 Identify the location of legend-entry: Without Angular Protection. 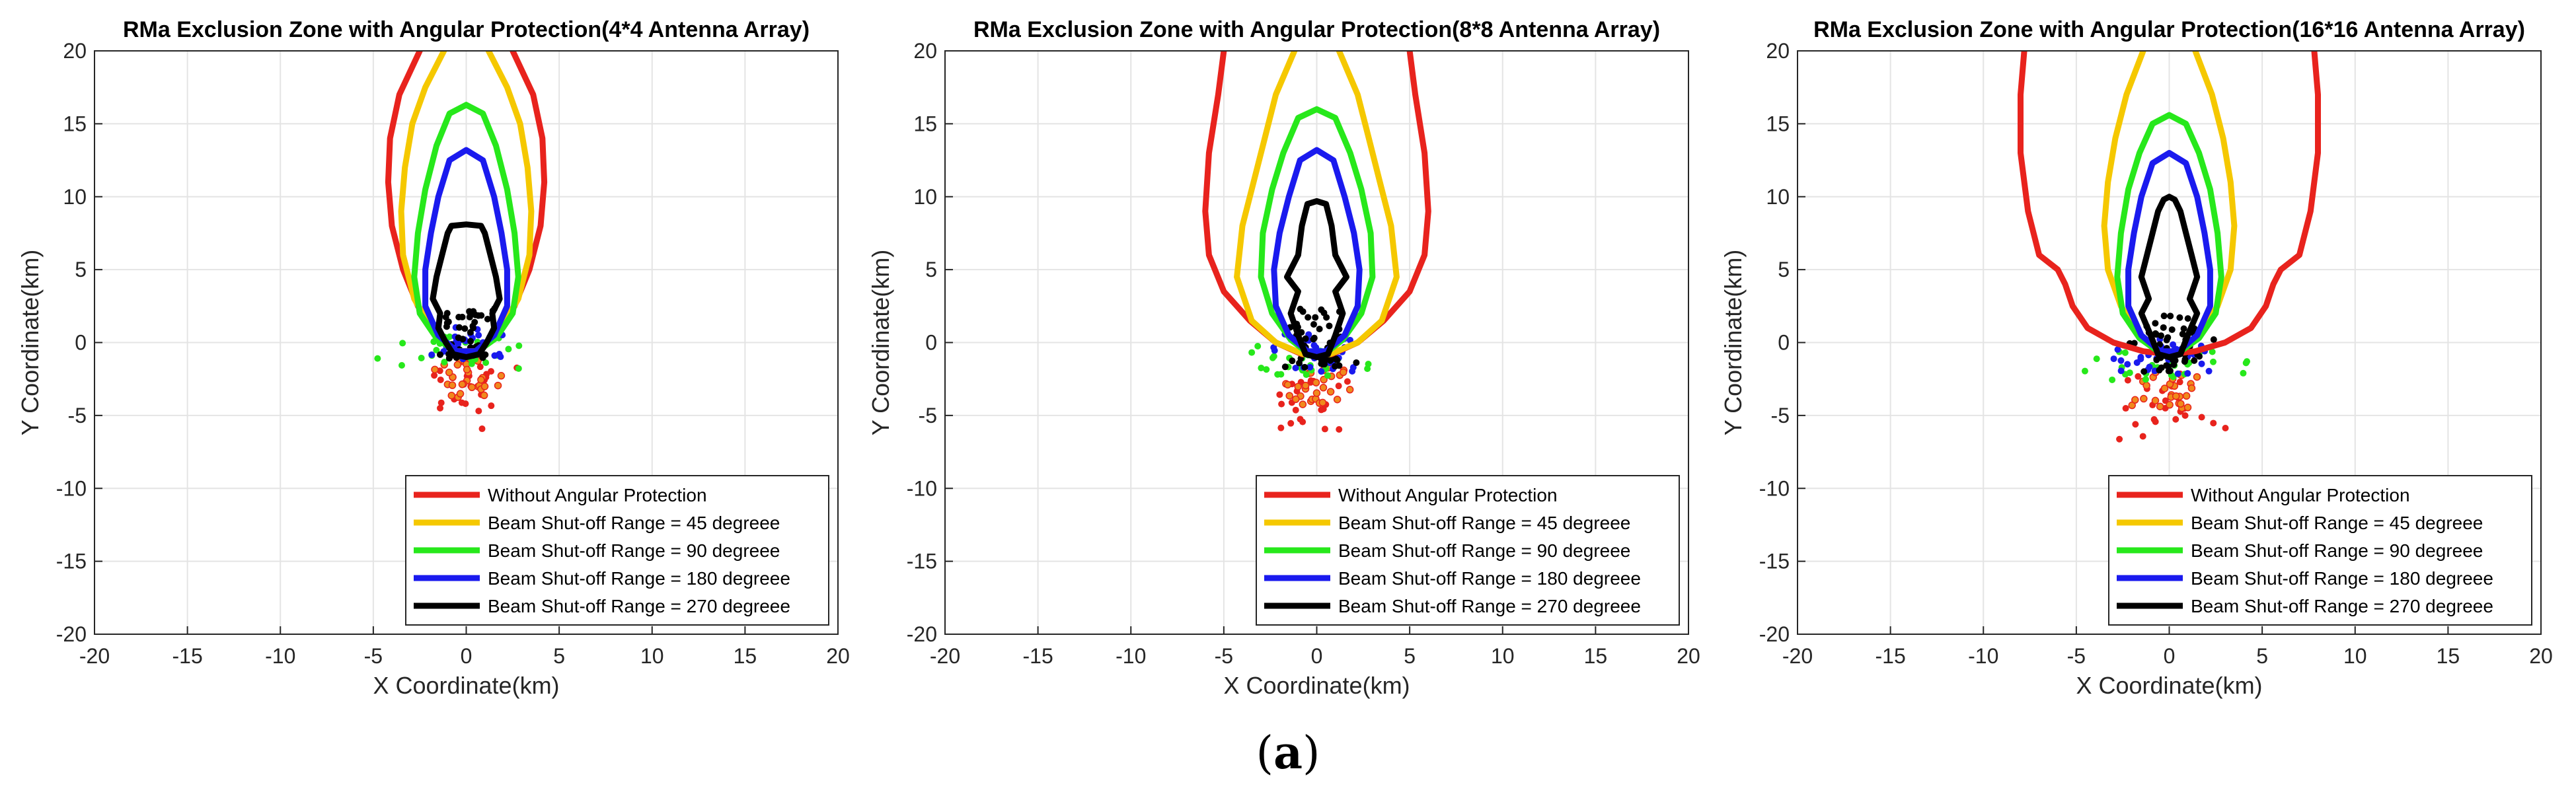
(2300, 495).